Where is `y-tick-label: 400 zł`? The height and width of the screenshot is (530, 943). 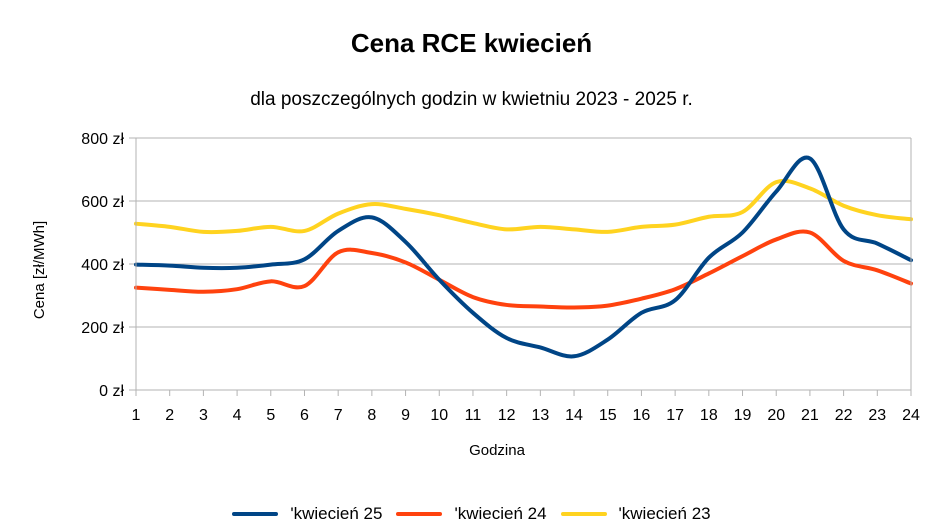 y-tick-label: 400 zł is located at coordinates (102, 265).